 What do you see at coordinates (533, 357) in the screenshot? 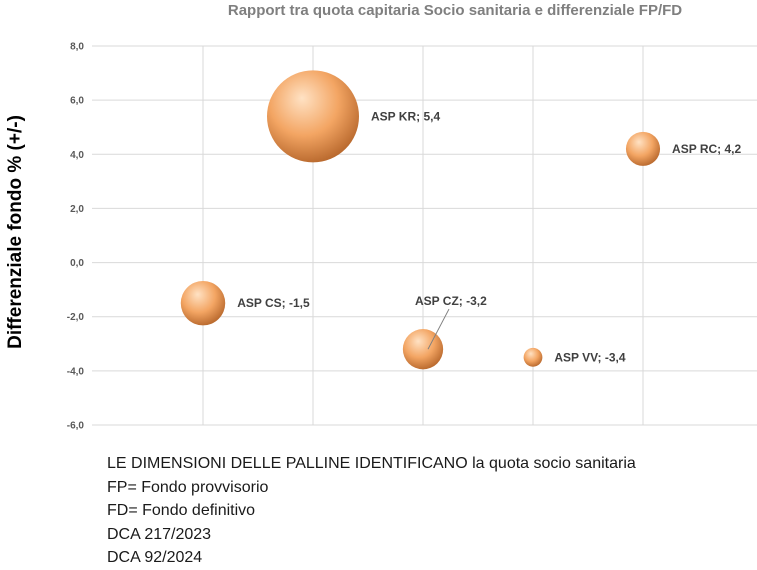
I see `bubble-asp-vv` at bounding box center [533, 357].